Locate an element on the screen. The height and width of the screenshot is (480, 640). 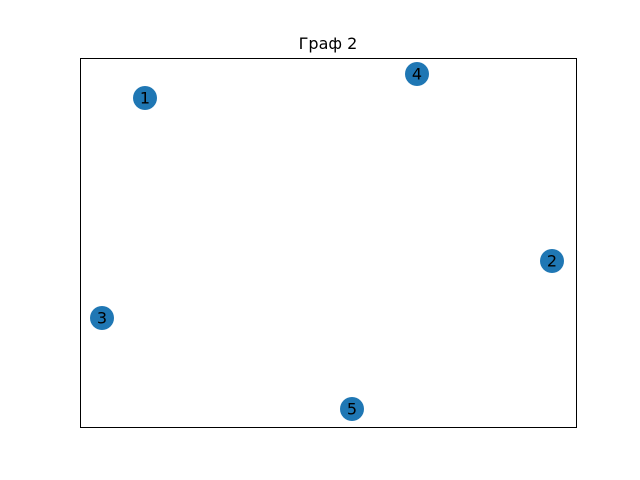
graph-node-label: 4 is located at coordinates (417, 74).